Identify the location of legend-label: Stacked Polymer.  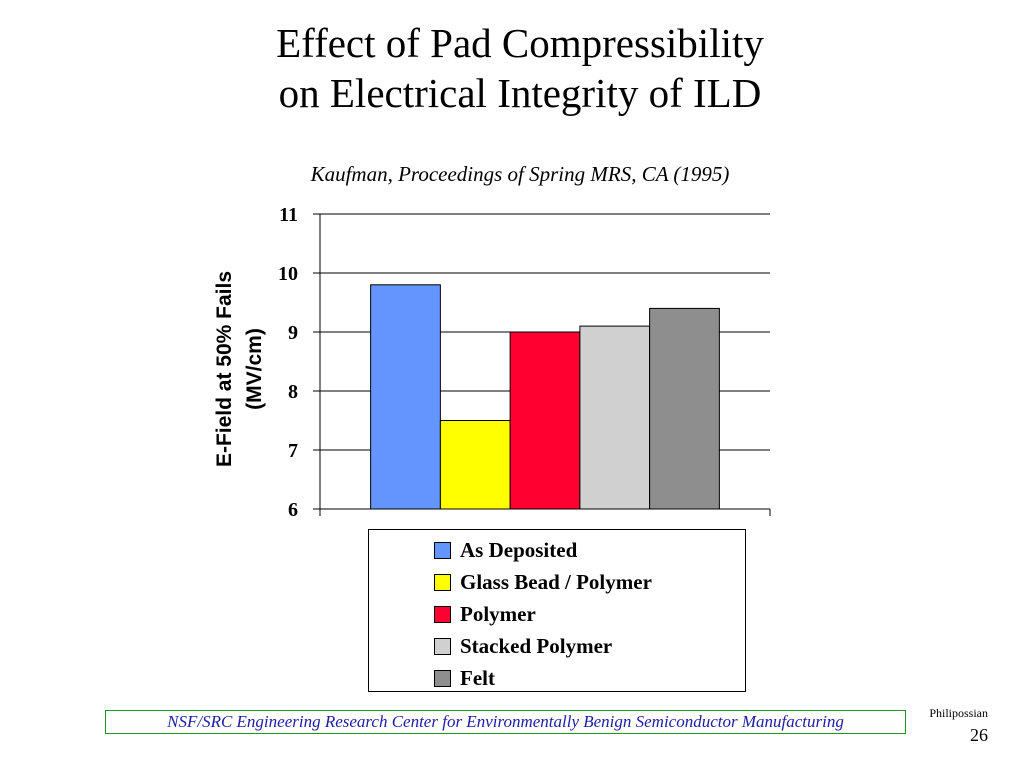
(536, 645).